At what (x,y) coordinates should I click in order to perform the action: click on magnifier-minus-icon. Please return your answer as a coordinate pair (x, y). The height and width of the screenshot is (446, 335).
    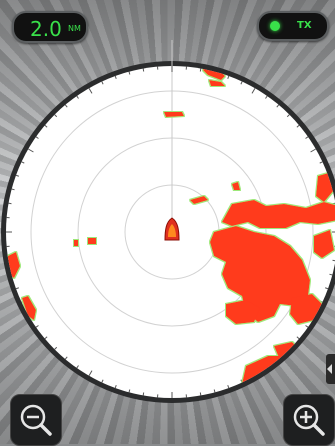
    Looking at the image, I should click on (36, 420).